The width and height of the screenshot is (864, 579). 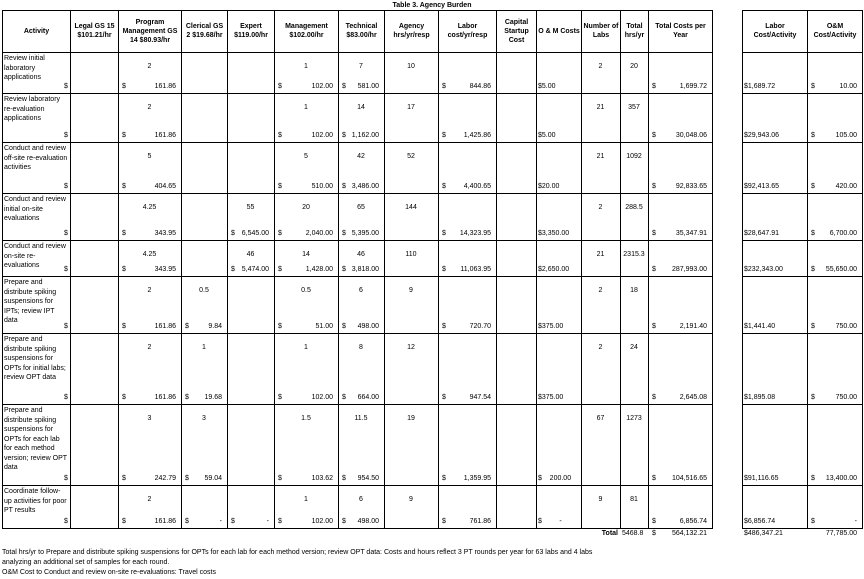 What do you see at coordinates (36, 31) in the screenshot?
I see `column-header: Activity` at bounding box center [36, 31].